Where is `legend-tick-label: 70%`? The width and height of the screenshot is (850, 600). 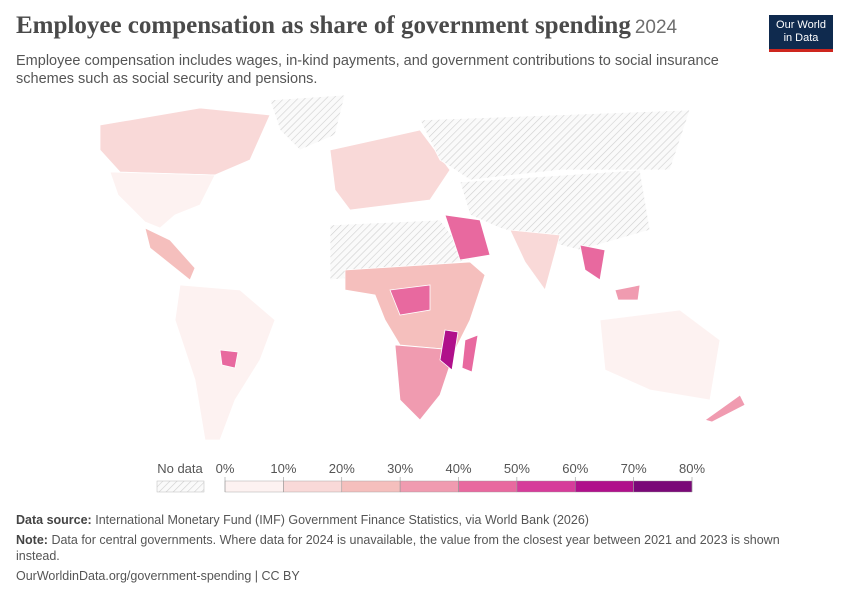
legend-tick-label: 70% is located at coordinates (634, 468).